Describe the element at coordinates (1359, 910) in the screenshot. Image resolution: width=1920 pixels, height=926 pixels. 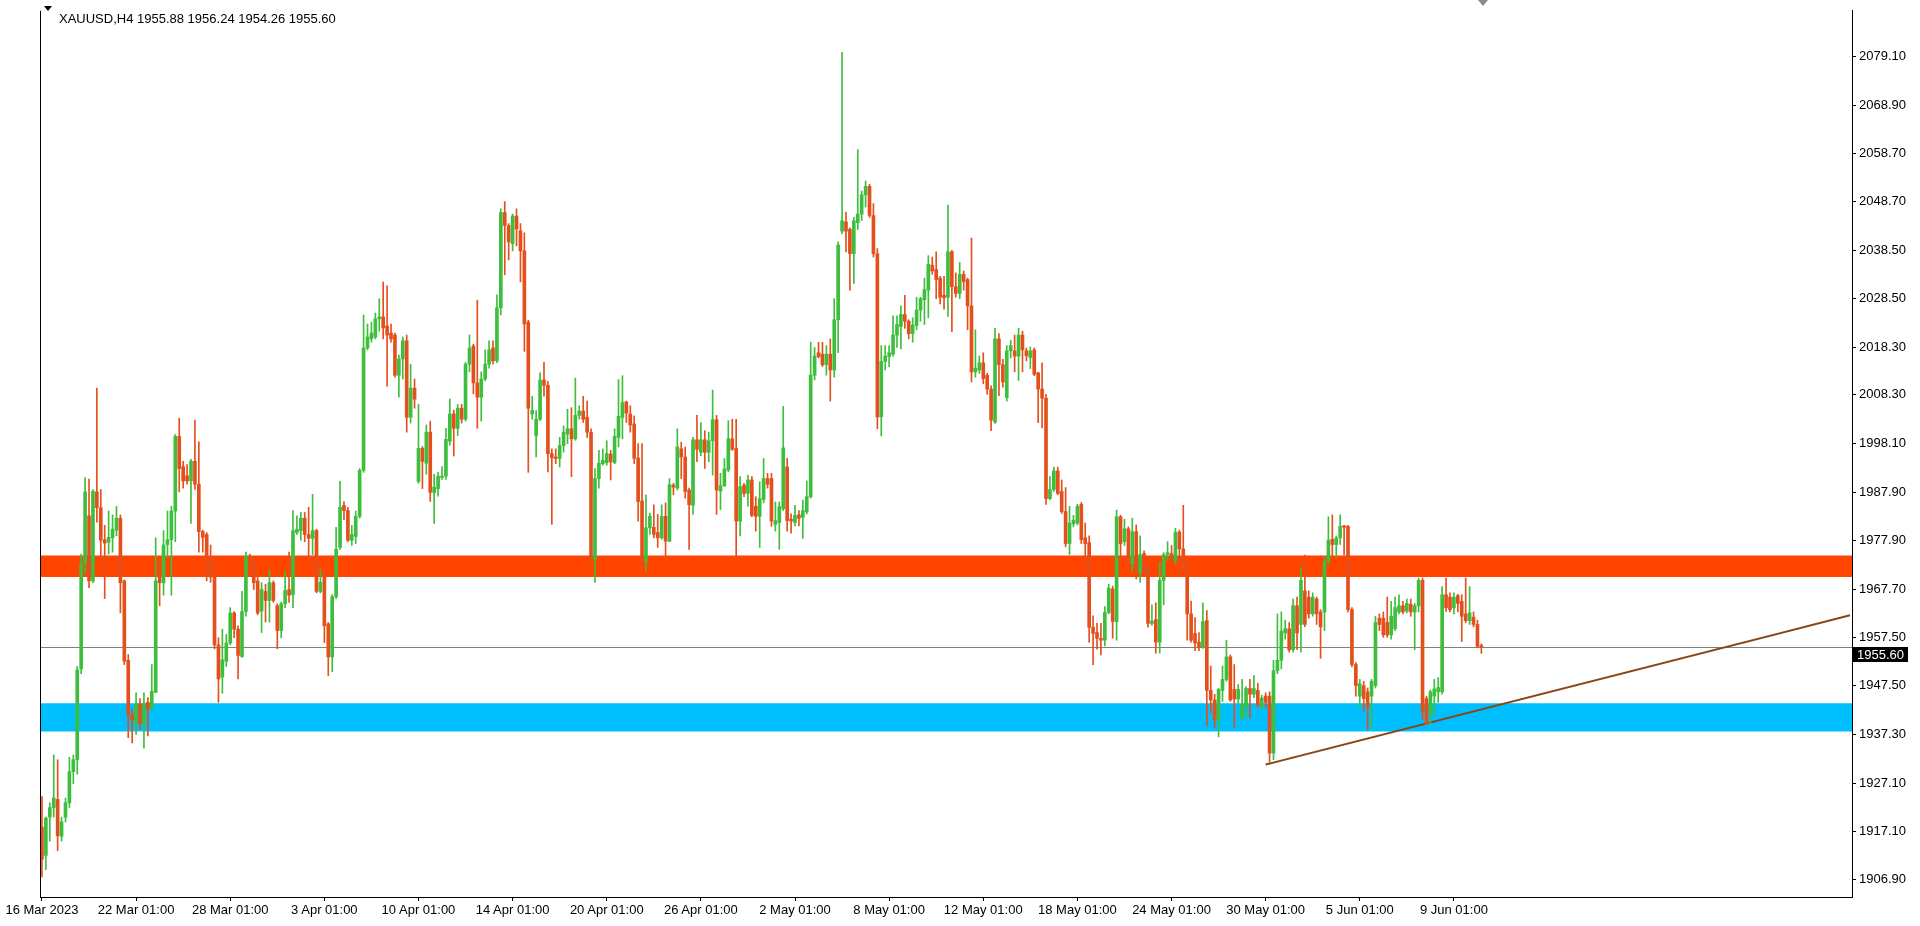
I see `x-tick-label: 5 Jun 01:00` at that location.